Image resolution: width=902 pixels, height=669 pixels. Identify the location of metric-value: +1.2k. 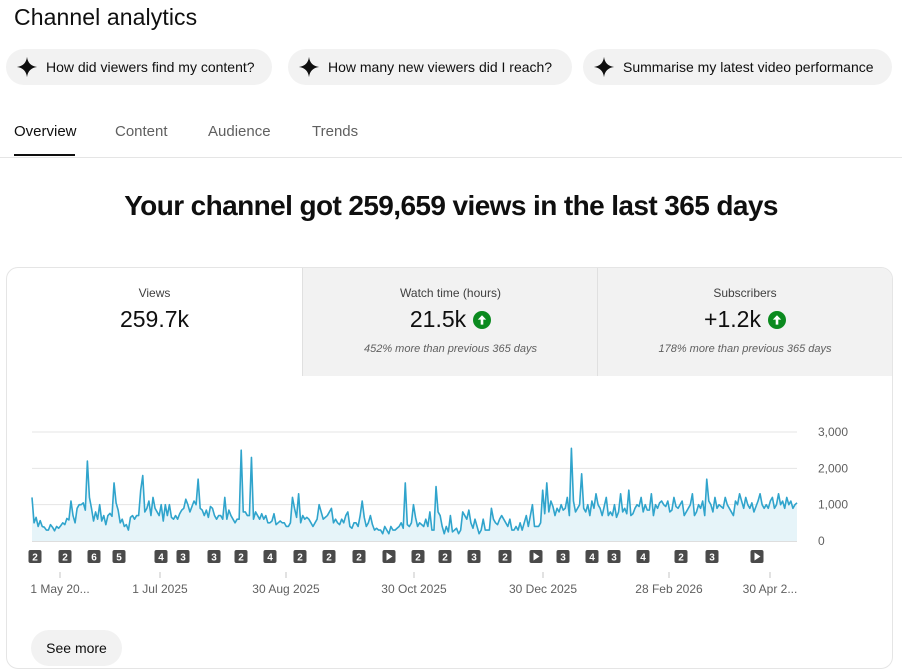
(745, 319).